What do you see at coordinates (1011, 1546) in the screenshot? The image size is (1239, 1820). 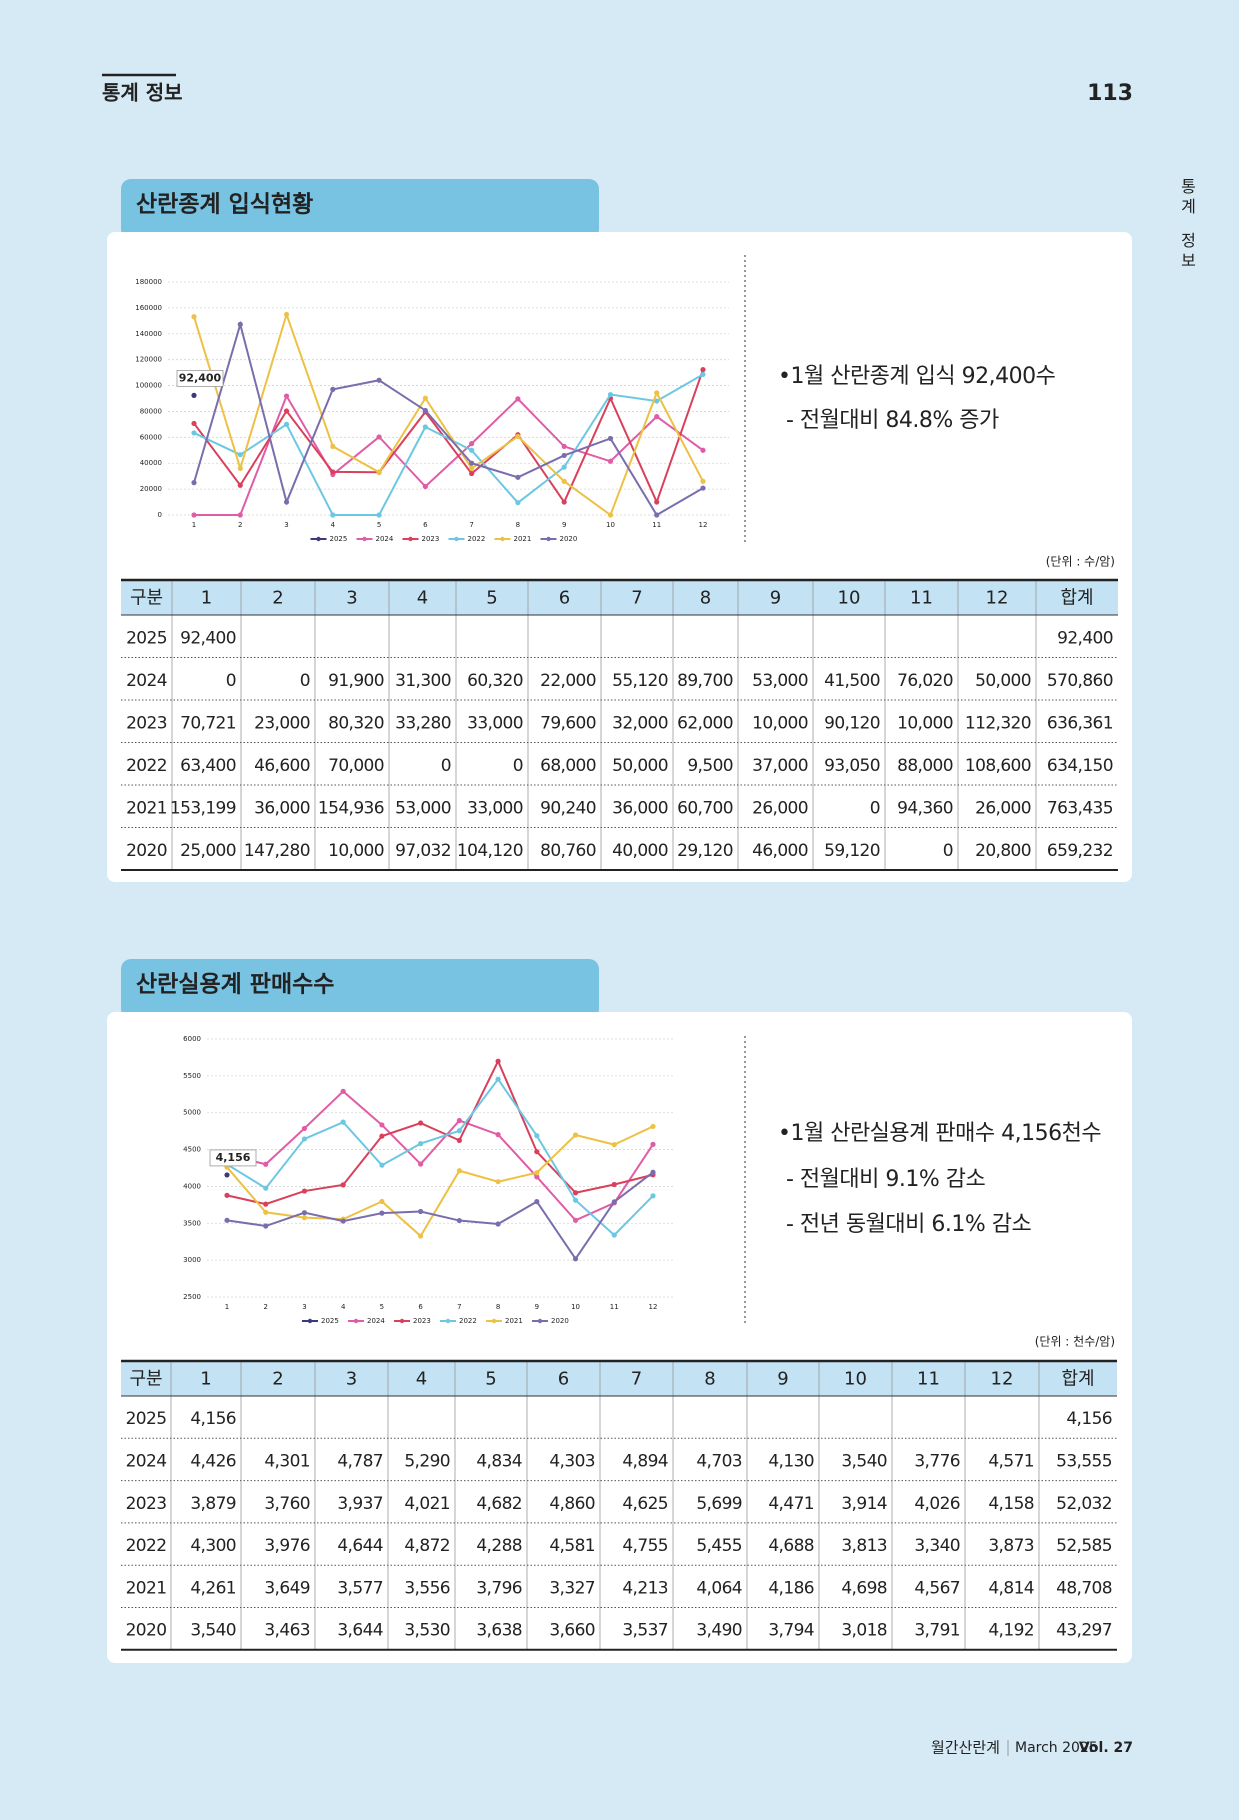 I see `table-cell: 3,873` at bounding box center [1011, 1546].